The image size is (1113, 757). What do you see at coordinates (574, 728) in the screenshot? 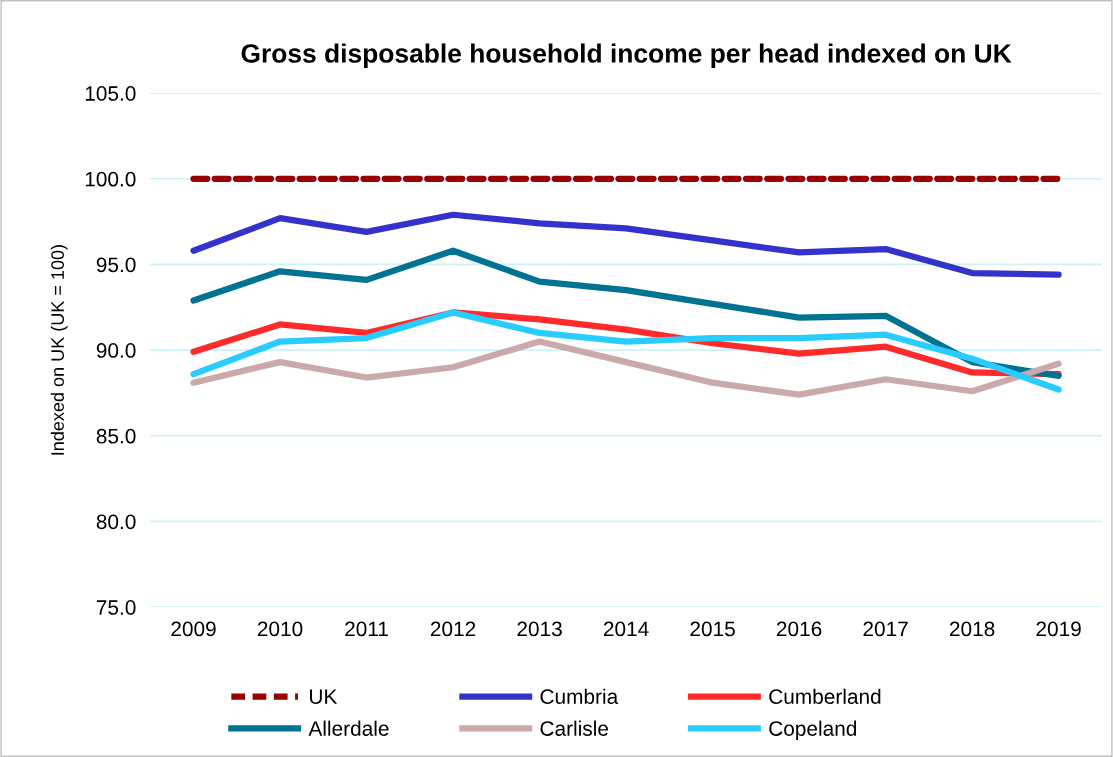
I see `legend-label: Carlisle` at bounding box center [574, 728].